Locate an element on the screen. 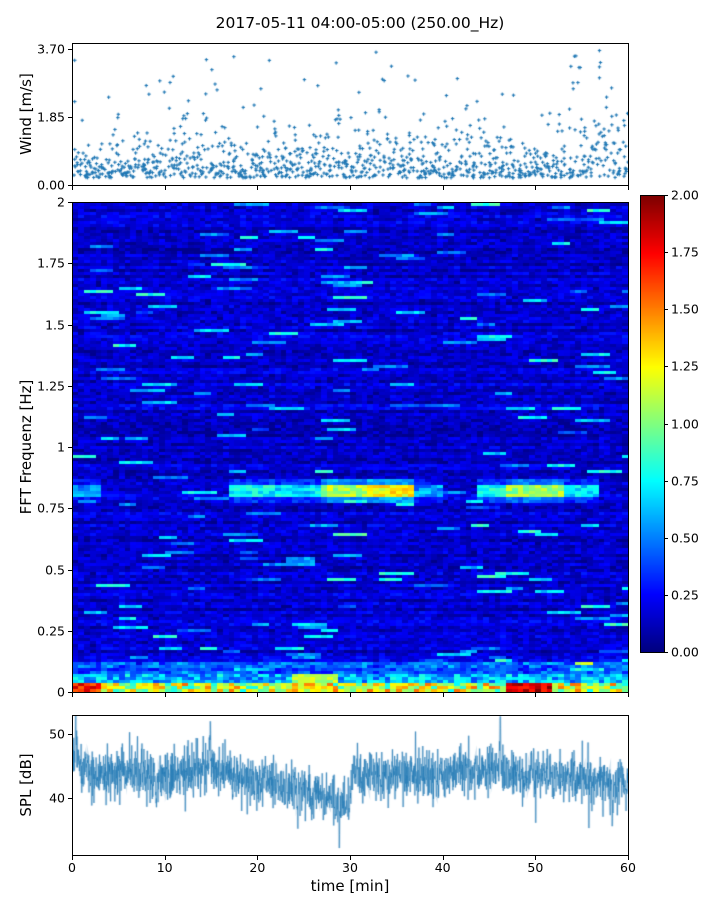  spl-ytick-label: 50 is located at coordinates (57, 734).